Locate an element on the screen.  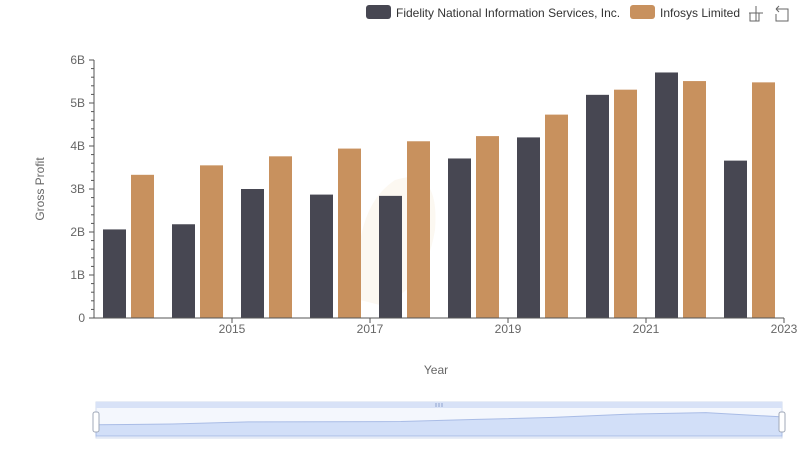
x-axis: 2015 2017 2019 2021 2023 is located at coordinates (446, 326).